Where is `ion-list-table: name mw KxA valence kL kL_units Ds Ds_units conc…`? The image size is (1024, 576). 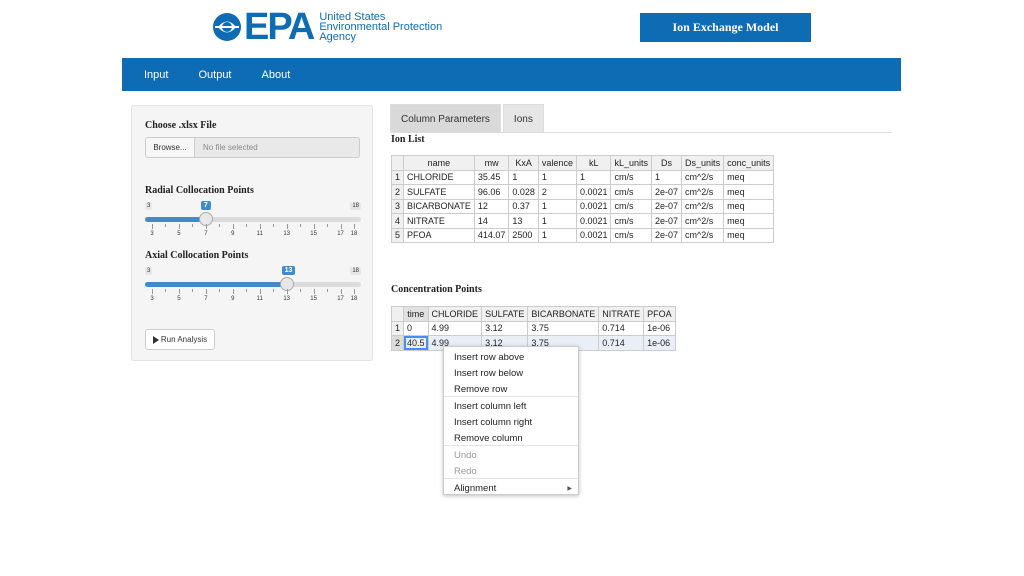 ion-list-table: name mw KxA valence kL kL_units Ds Ds_units conc… is located at coordinates (582, 199).